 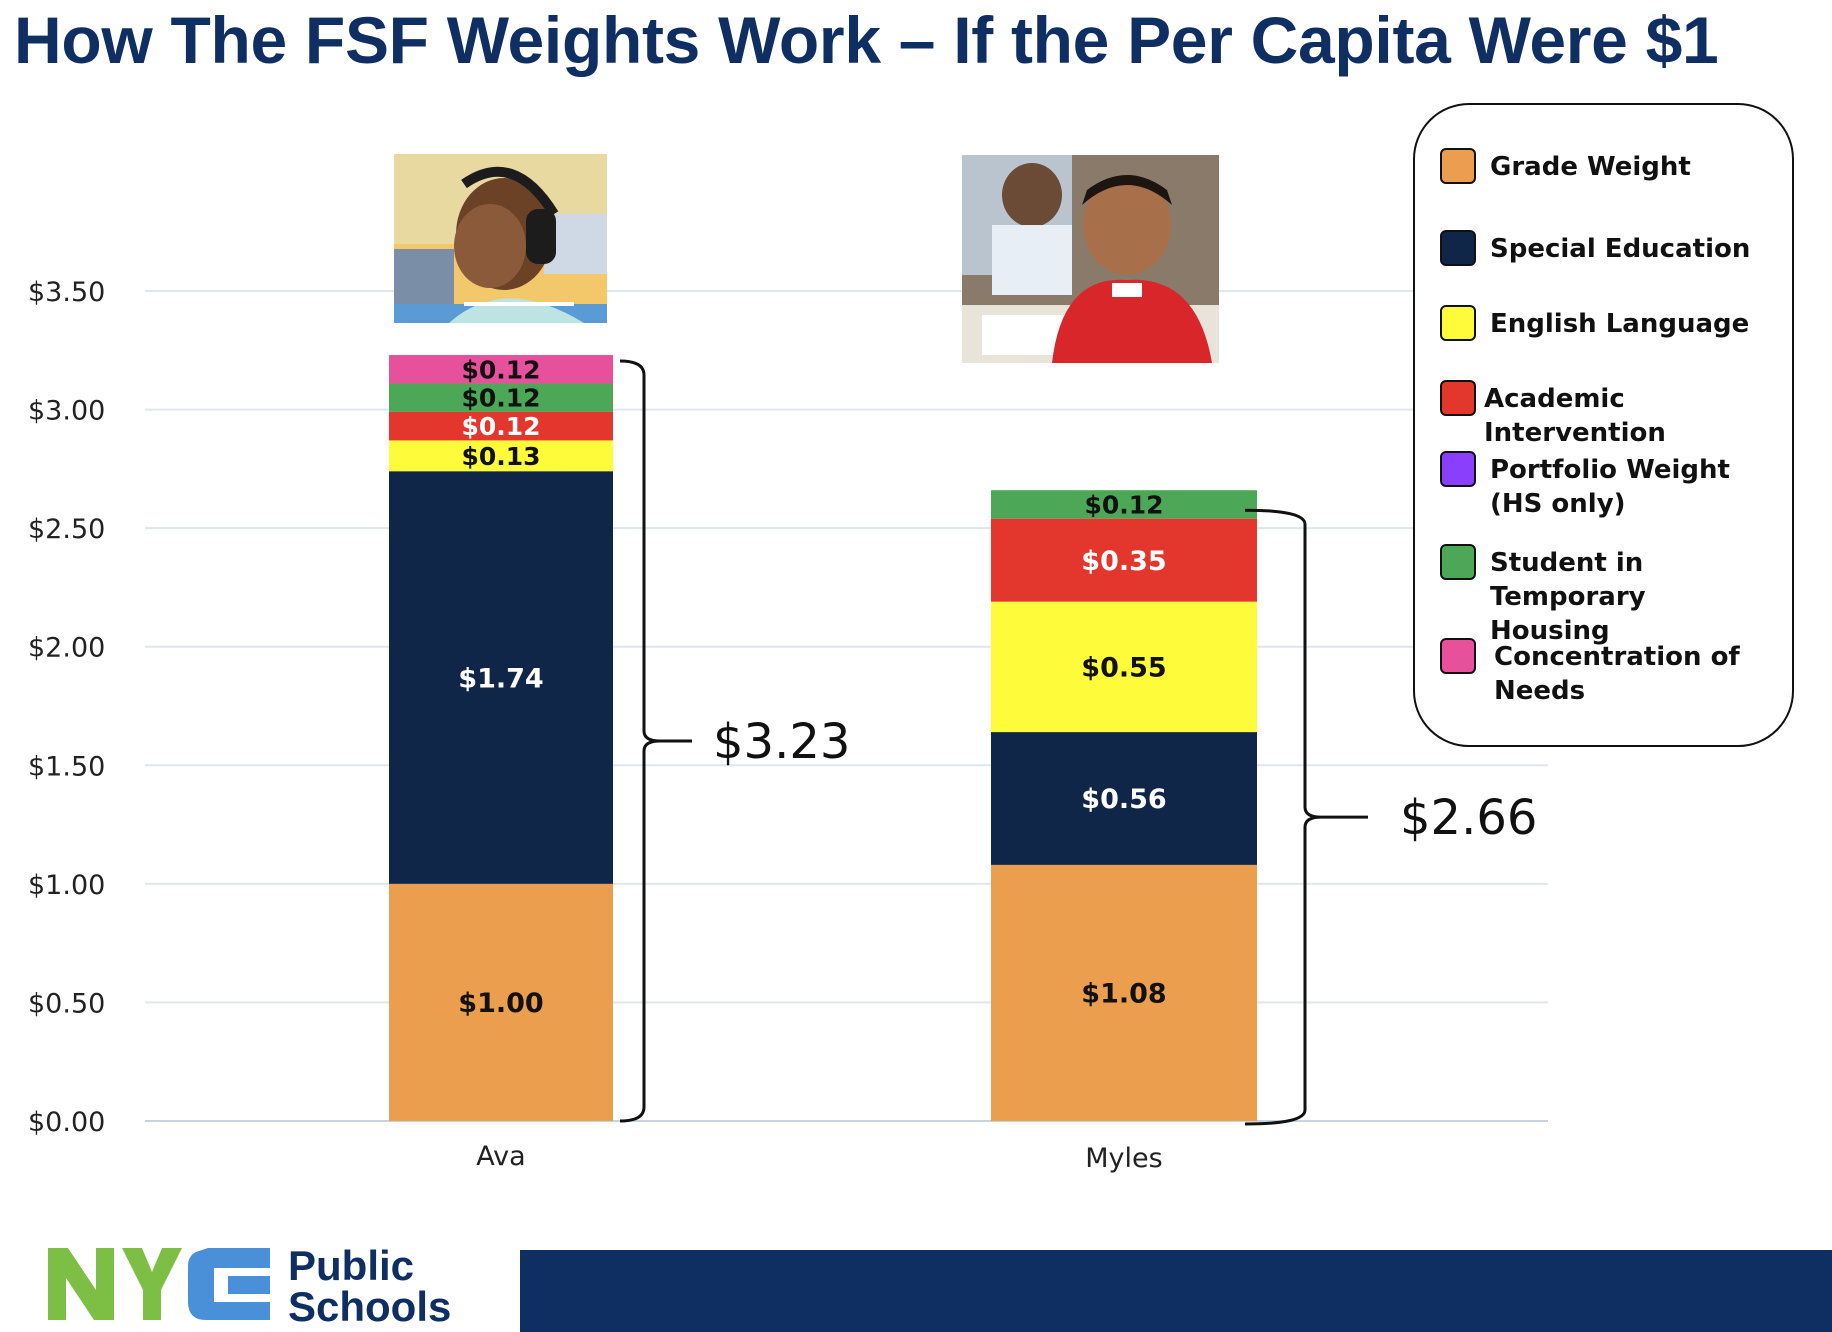 I want to click on data-label: $1.00, so click(x=500, y=1003).